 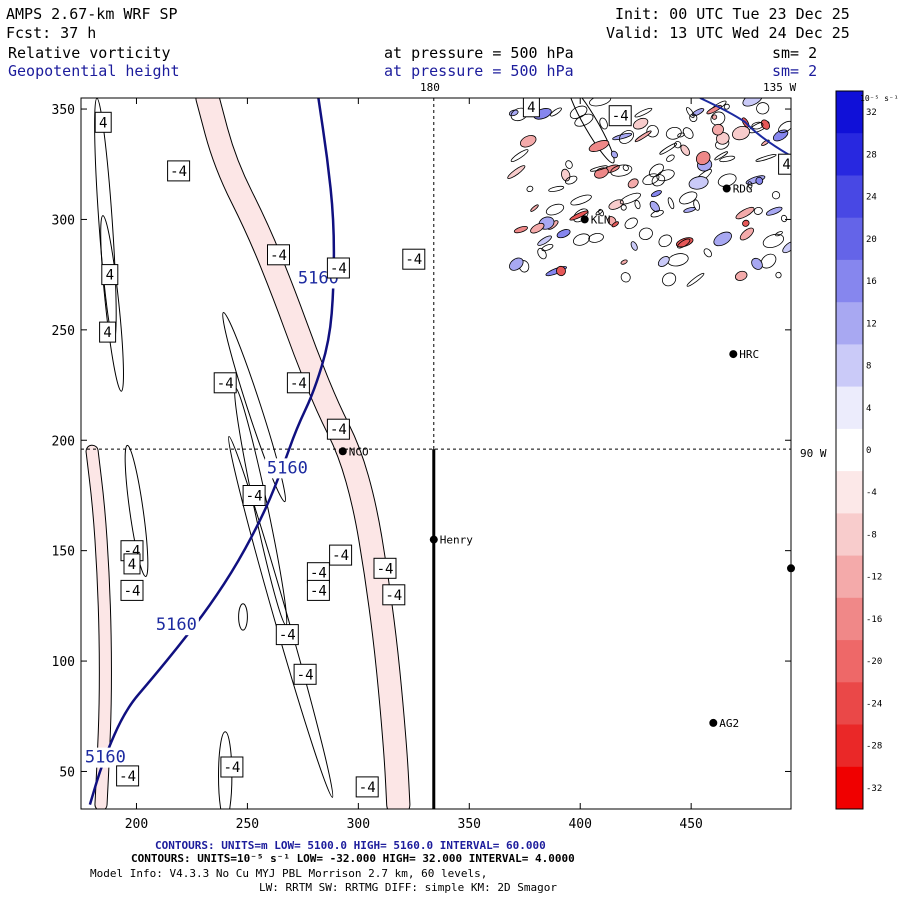 What do you see at coordinates (813, 453) in the screenshot?
I see `lon-label-90w: 90 W` at bounding box center [813, 453].